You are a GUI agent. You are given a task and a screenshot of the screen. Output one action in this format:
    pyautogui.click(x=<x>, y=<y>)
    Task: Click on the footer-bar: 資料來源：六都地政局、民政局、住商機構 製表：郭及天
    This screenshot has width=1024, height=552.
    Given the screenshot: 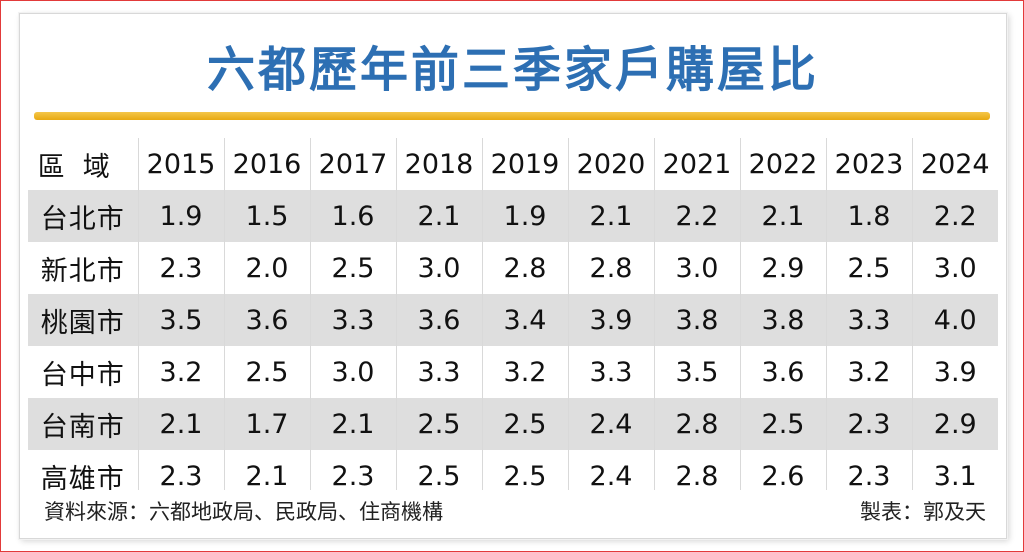 What is the action you would take?
    pyautogui.click(x=513, y=512)
    